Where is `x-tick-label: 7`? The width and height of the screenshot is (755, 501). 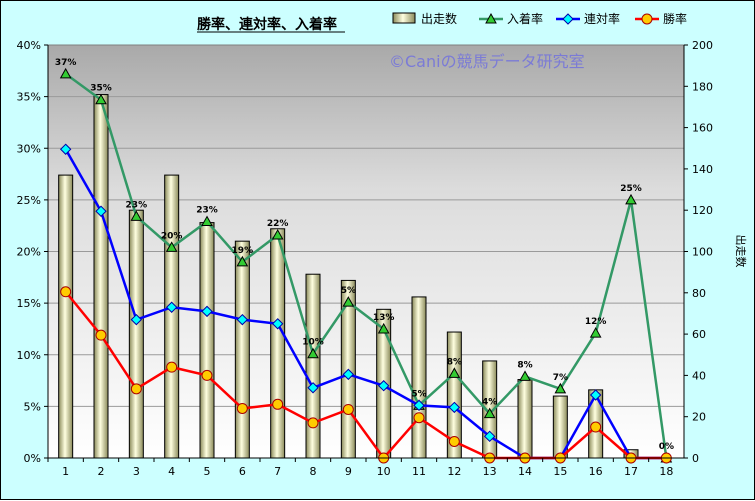 x-tick-label: 7 is located at coordinates (277, 471).